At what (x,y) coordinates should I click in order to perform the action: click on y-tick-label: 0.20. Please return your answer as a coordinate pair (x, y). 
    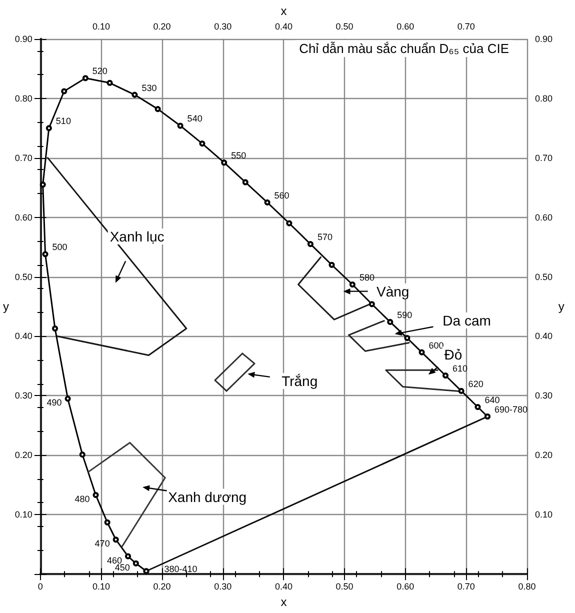
    Looking at the image, I should click on (23, 455).